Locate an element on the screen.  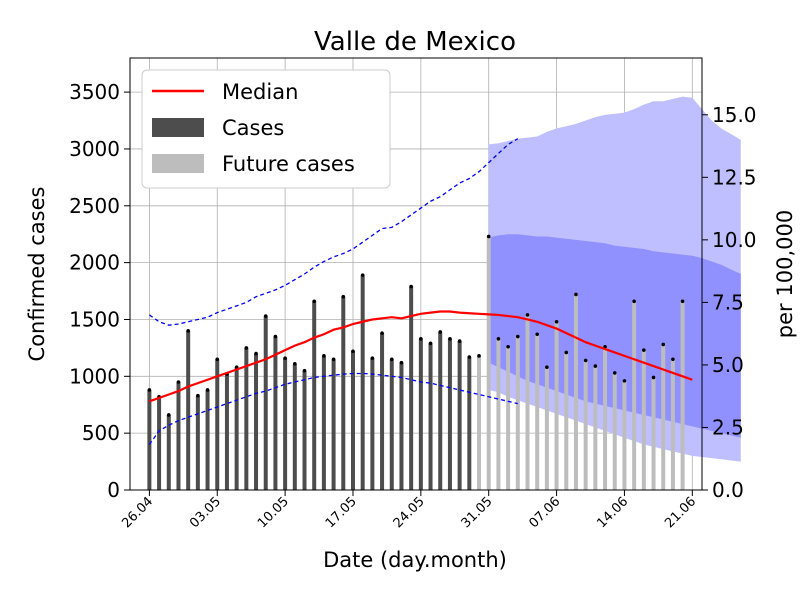
x-tick-label: 31.05 is located at coordinates (477, 512).